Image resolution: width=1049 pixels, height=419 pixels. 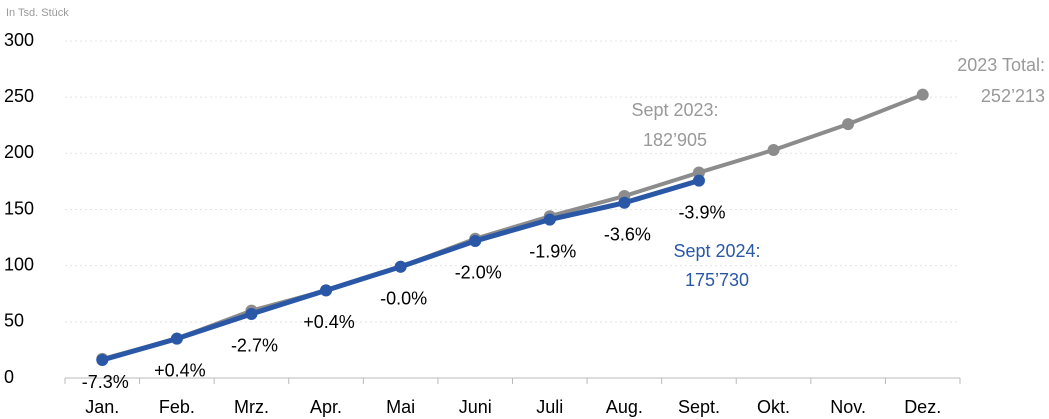 What do you see at coordinates (326, 407) in the screenshot?
I see `x-tick-label: Apr.` at bounding box center [326, 407].